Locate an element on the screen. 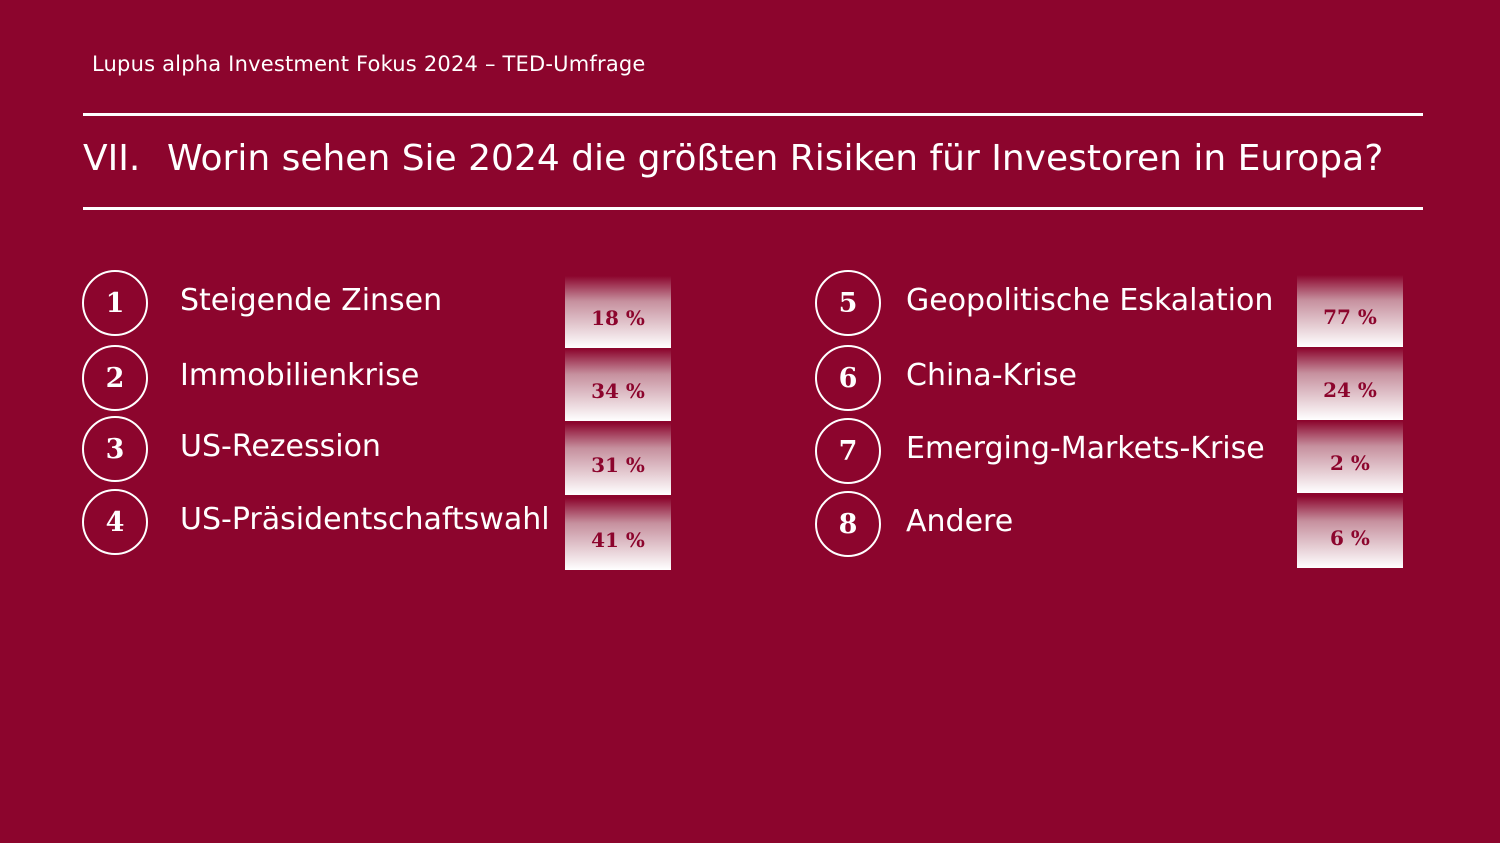 The width and height of the screenshot is (1500, 843). item-value: 31 % is located at coordinates (618, 459).